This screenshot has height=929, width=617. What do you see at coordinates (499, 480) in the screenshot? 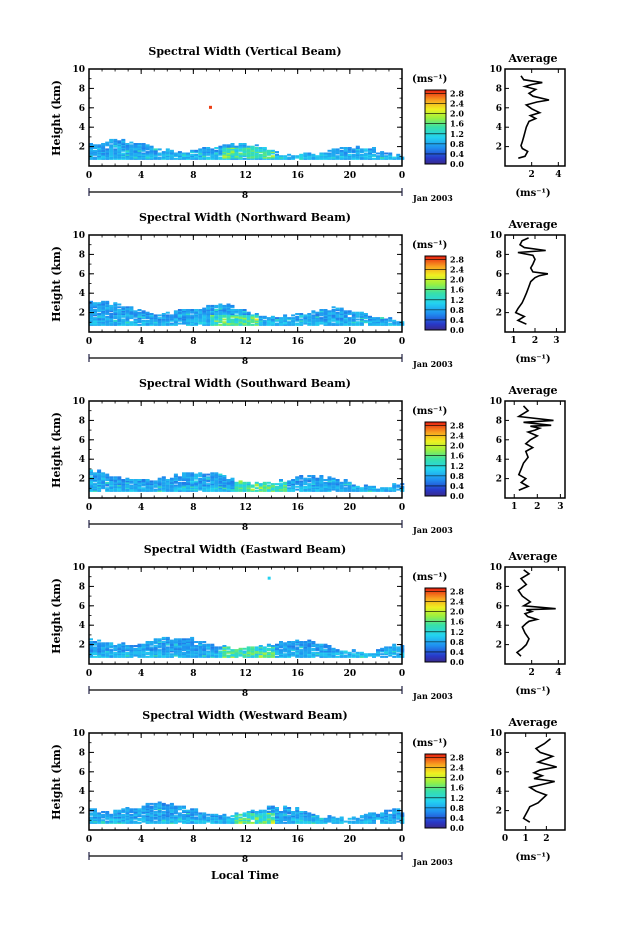
I see `profile-y-tick-label: 2` at bounding box center [499, 480].